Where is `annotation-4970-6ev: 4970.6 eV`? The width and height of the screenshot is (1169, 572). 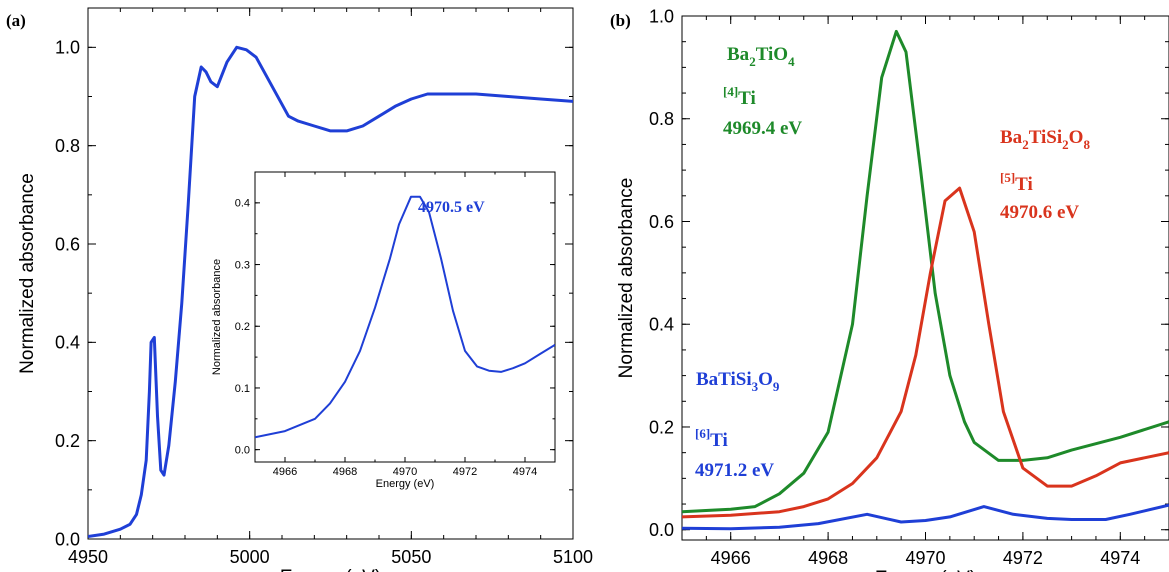
annotation-4970-6ev: 4970.6 eV is located at coordinates (1039, 212).